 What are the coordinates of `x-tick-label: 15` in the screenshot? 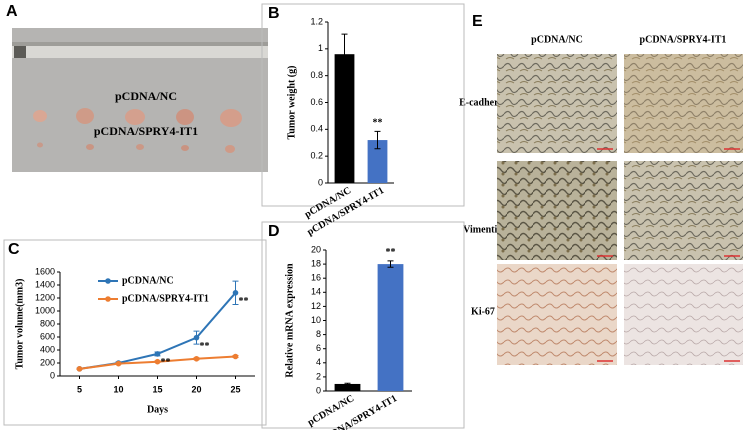 It's located at (157, 389).